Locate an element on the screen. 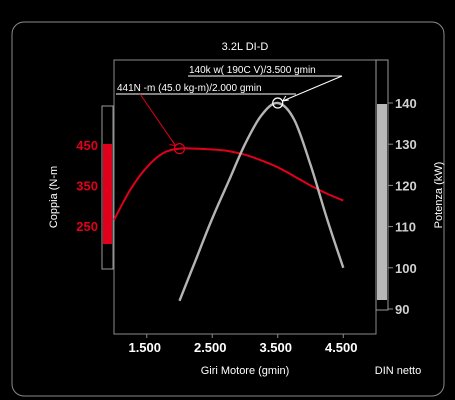 The height and width of the screenshot is (400, 455). torque-peak-marker is located at coordinates (179, 149).